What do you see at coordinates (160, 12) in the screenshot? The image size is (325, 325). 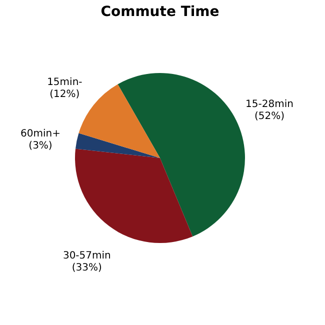 I see `chart-title: Commute Time` at bounding box center [160, 12].